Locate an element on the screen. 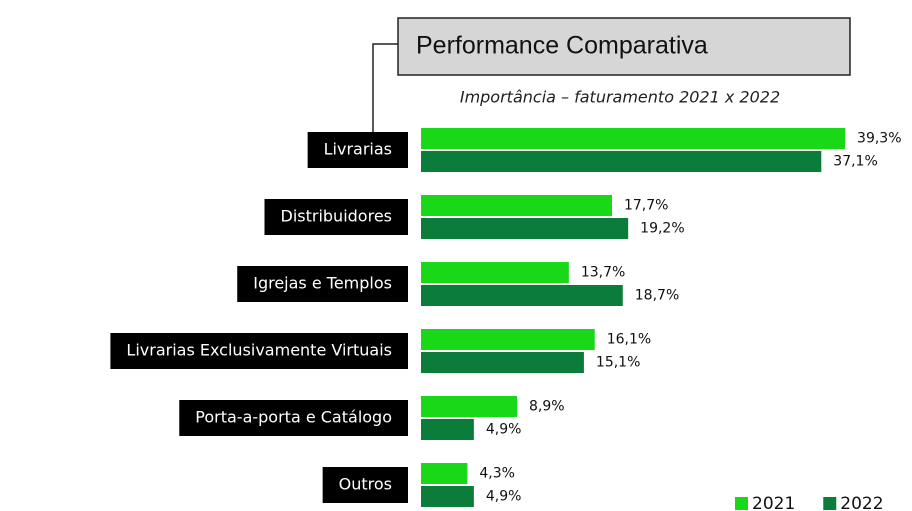 The width and height of the screenshot is (912, 511). chart-title: Performance Comparativa is located at coordinates (562, 46).